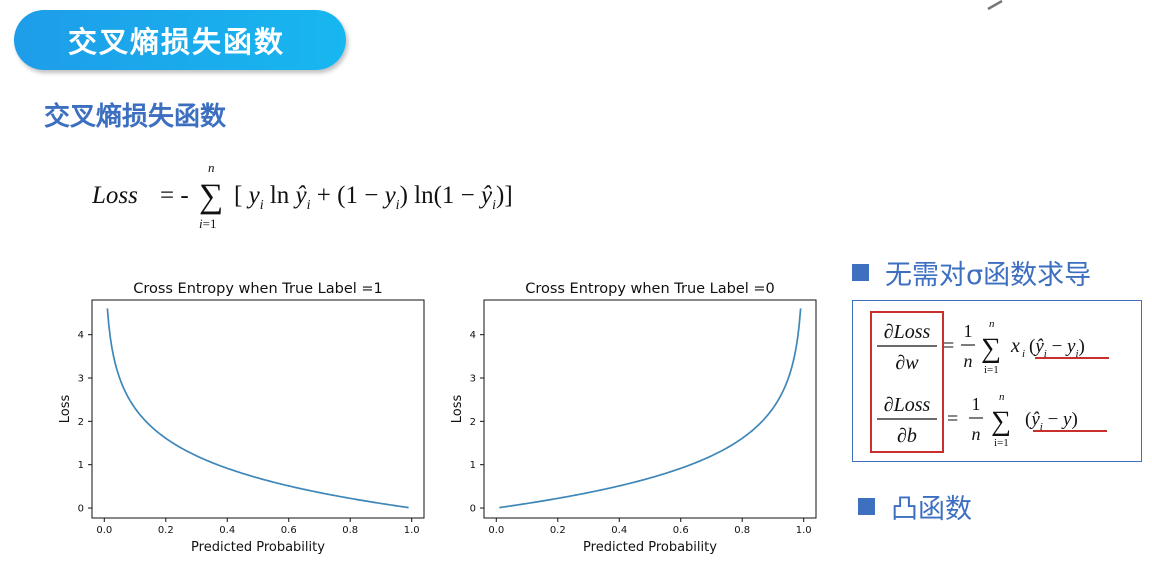 This screenshot has width=1152, height=576. Describe the element at coordinates (991, 348) in the screenshot. I see `dw-sigma: ∑` at that location.